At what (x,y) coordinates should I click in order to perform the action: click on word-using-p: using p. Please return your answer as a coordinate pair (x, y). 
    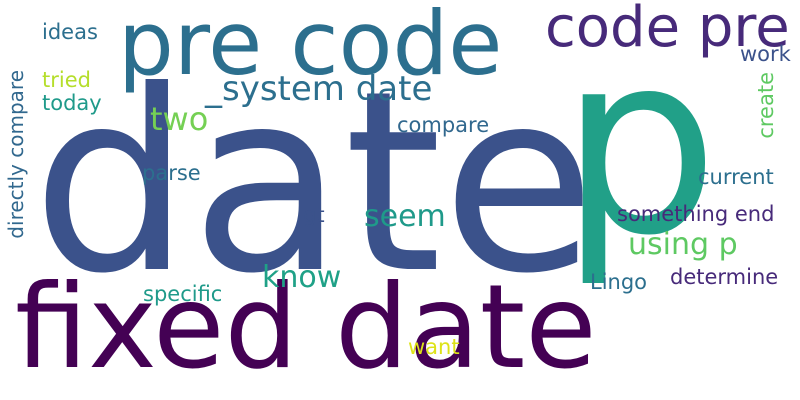
    Looking at the image, I should click on (683, 244).